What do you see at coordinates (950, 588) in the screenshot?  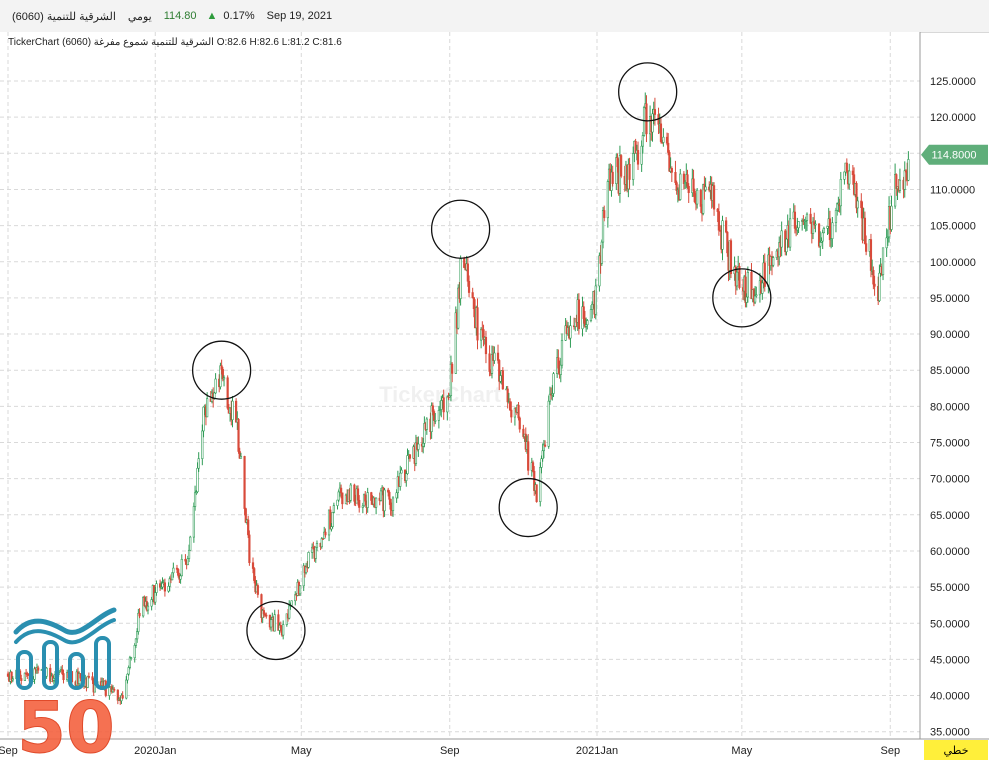 I see `y-tick-label: 55.0000` at bounding box center [950, 588].